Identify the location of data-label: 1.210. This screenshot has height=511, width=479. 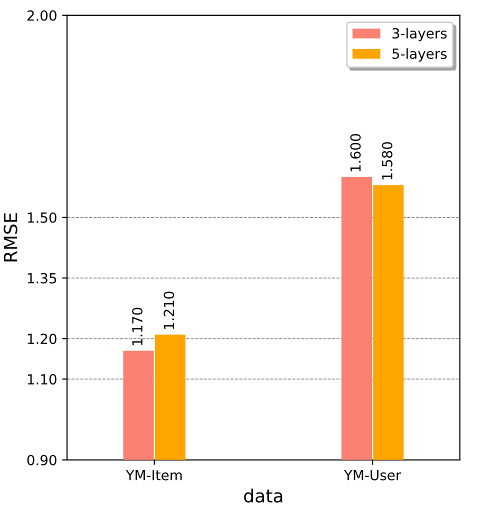
(169, 310).